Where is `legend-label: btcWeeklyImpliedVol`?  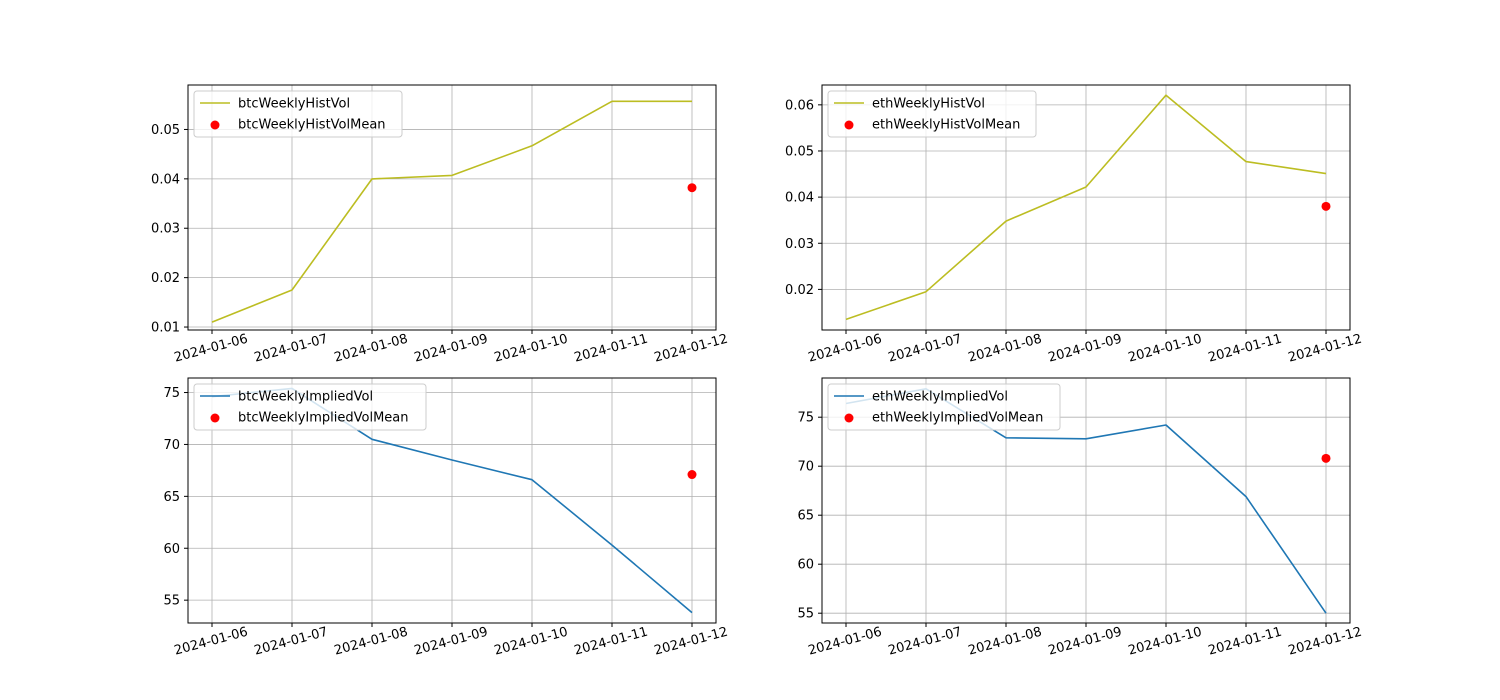
legend-label: btcWeeklyImpliedVol is located at coordinates (305, 397).